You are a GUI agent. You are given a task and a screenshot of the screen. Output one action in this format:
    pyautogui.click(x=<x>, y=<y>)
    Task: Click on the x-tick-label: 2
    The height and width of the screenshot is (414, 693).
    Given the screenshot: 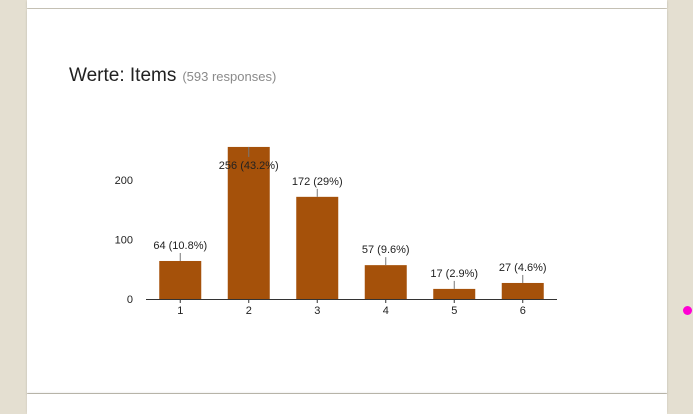 What is the action you would take?
    pyautogui.click(x=249, y=311)
    